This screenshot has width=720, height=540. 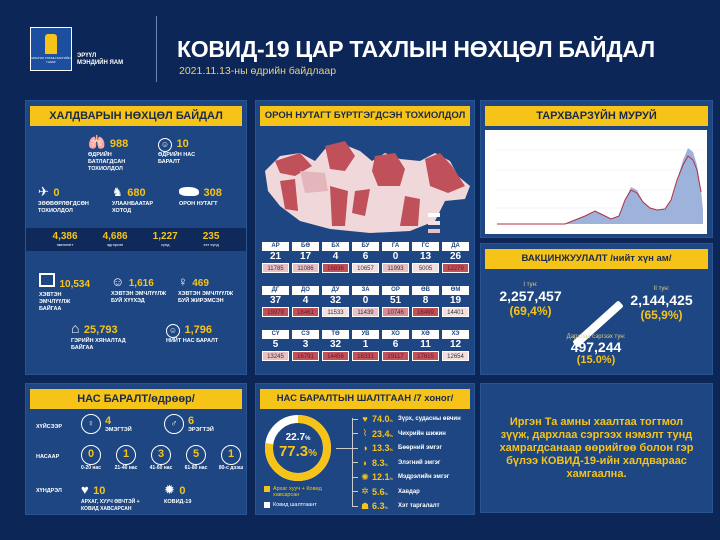 What do you see at coordinates (165, 239) in the screenshot?
I see `stat-item: 1,227 хүнд` at bounding box center [165, 239].